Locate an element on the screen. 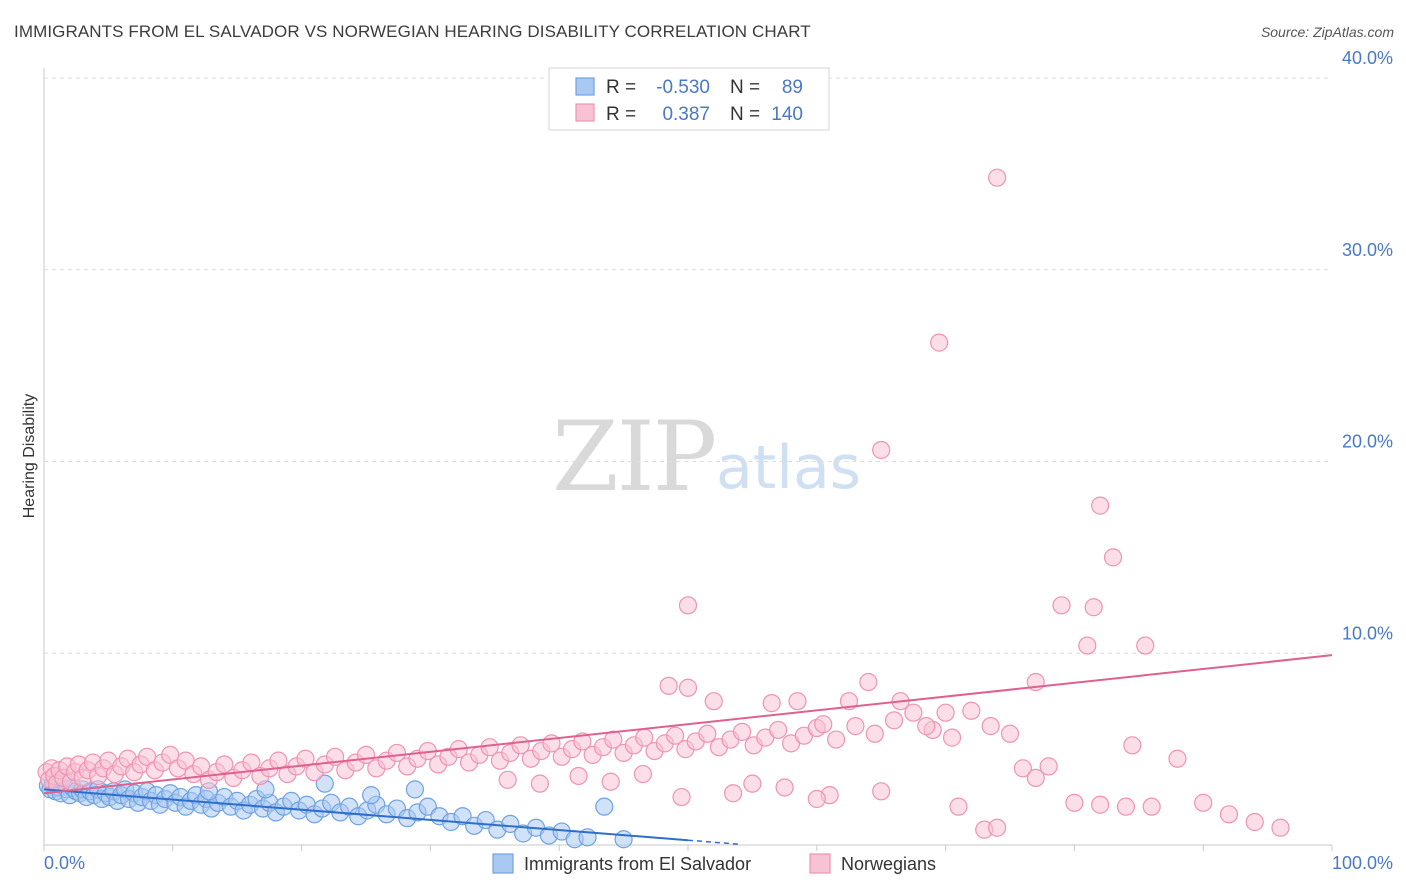 This screenshot has width=1406, height=892. legend-label-immigrants-el-salvador: Immigrants from El Salvador is located at coordinates (637, 864).